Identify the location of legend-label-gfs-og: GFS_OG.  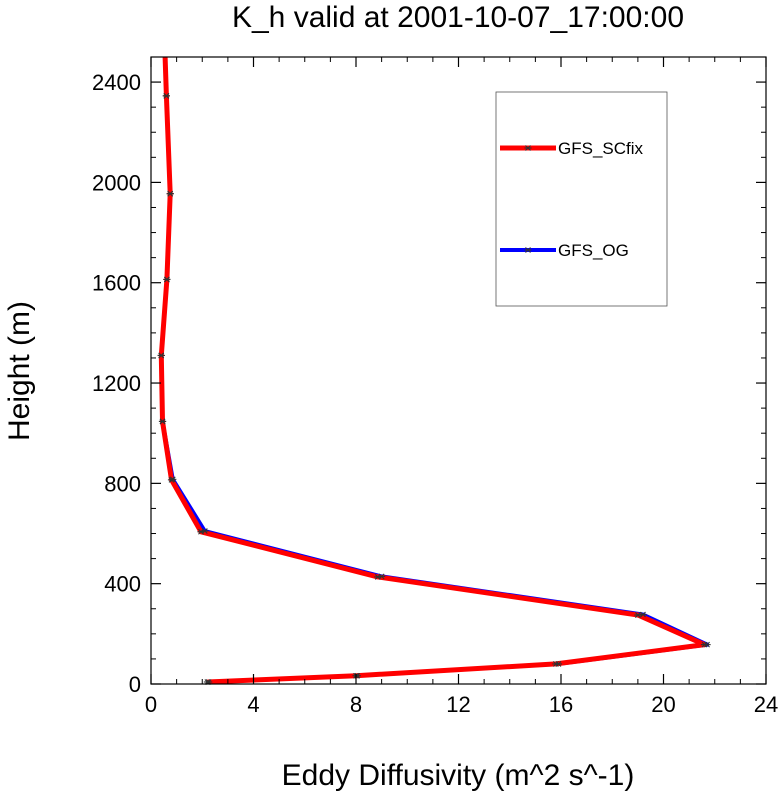
(593, 250).